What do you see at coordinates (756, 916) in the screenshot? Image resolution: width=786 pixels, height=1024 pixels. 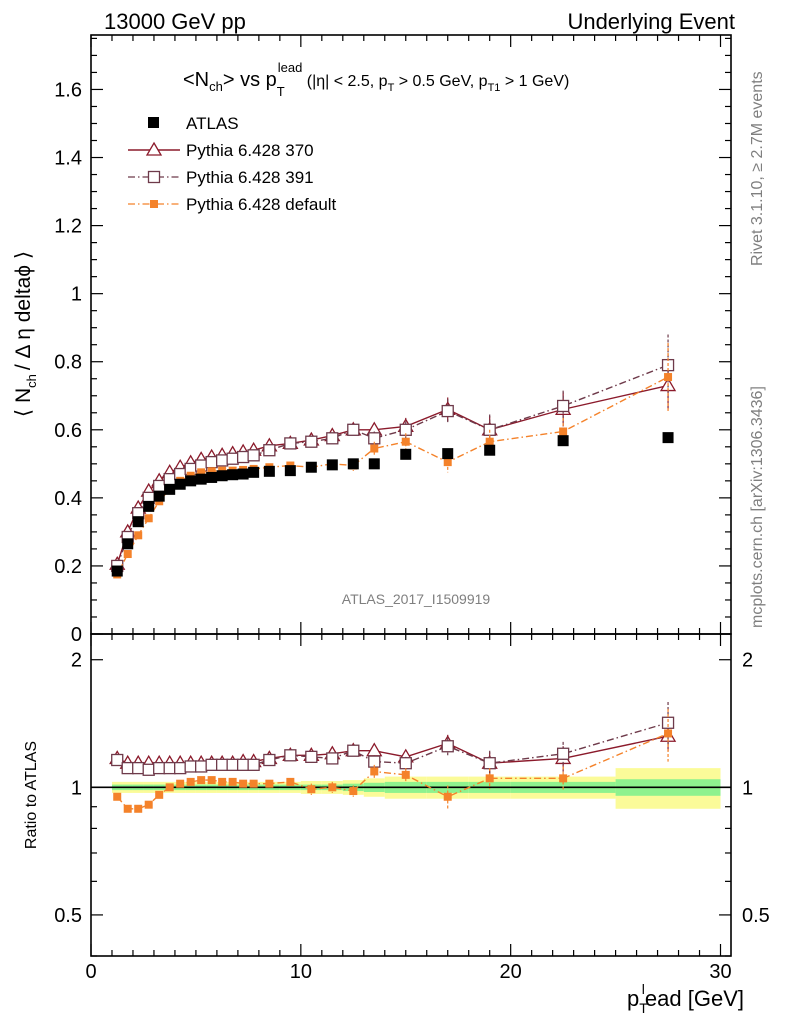 I see `ratio-y-tick-label-right: 0.5` at bounding box center [756, 916].